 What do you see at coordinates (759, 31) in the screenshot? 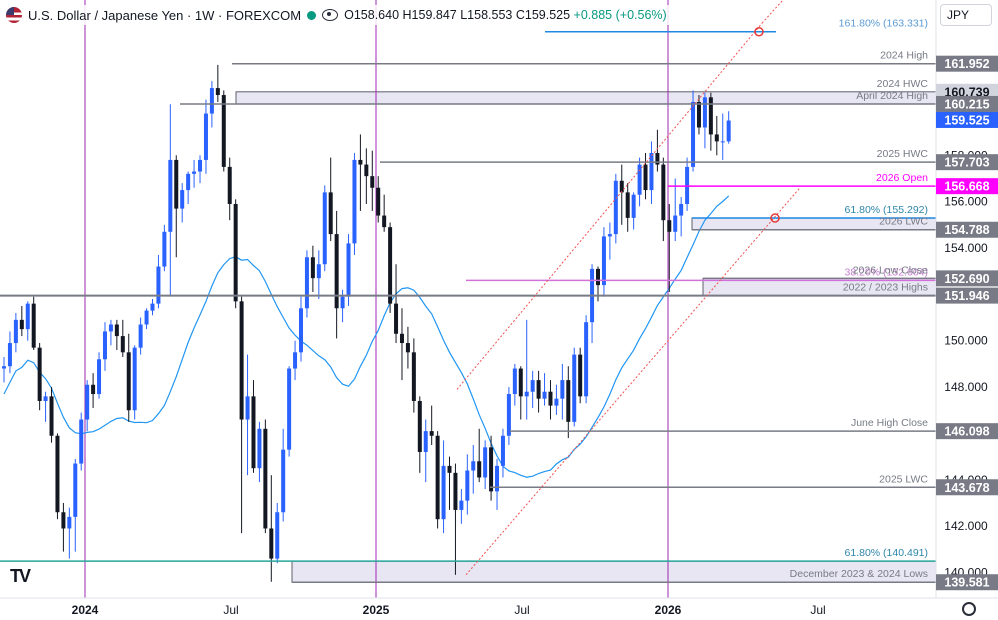
I see `target-marker` at bounding box center [759, 31].